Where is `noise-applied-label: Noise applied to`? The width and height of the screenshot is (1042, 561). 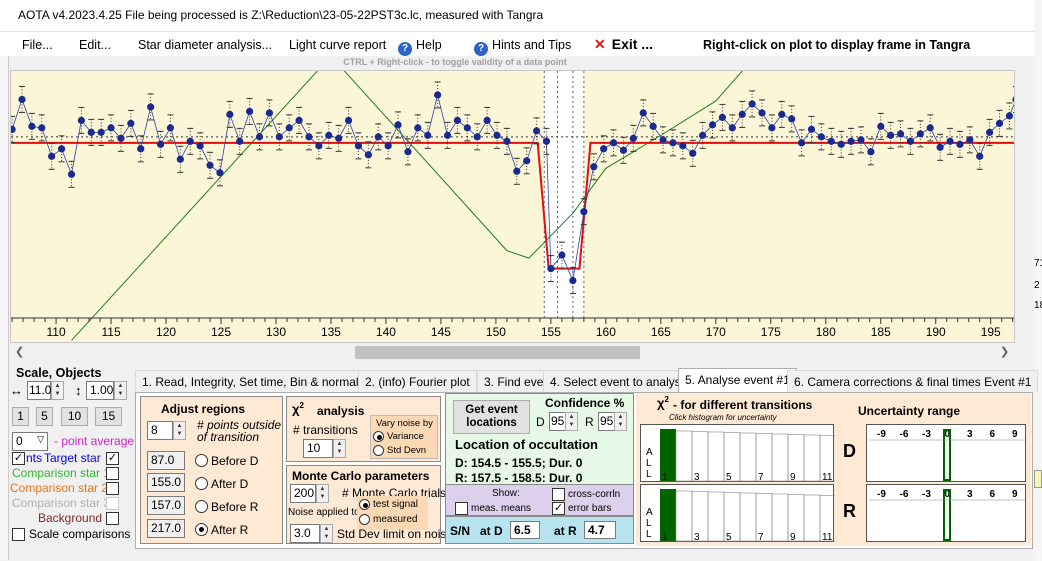 noise-applied-label: Noise applied to is located at coordinates (324, 512).